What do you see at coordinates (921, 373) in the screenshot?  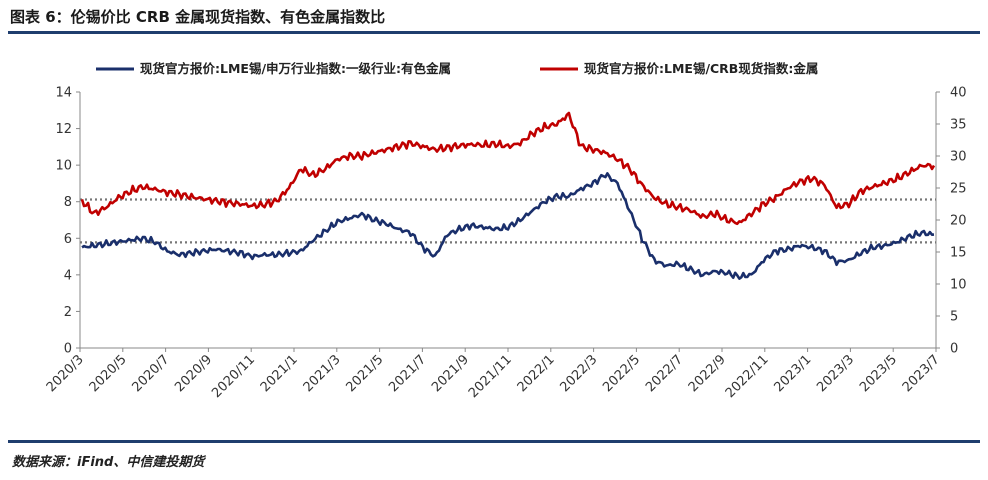 I see `x-tick-label: 2023/7` at bounding box center [921, 373].